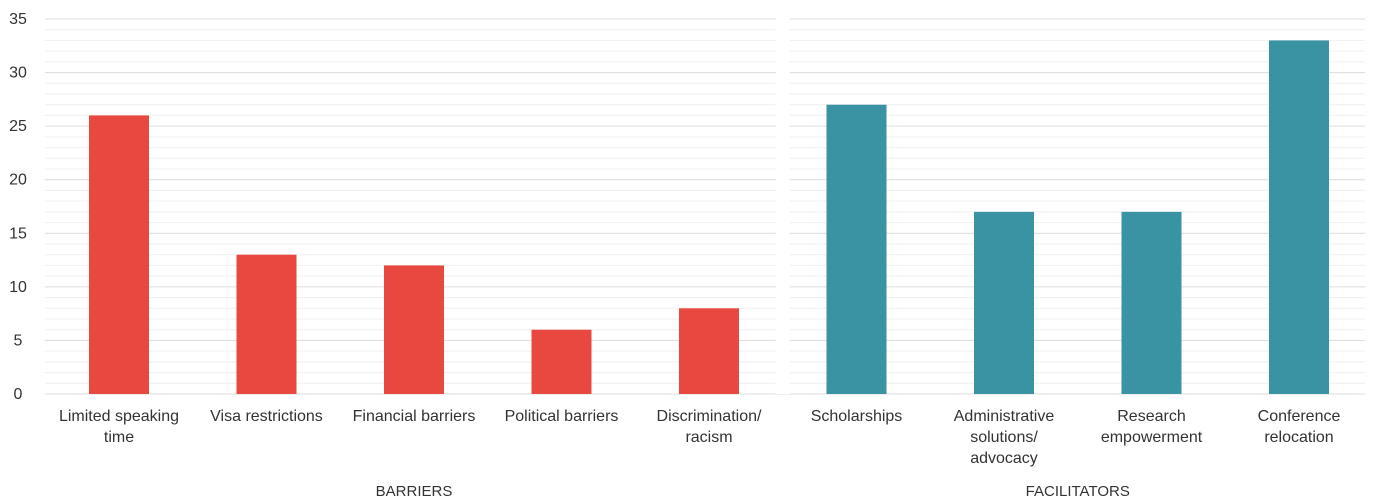 This screenshot has height=499, width=1375. I want to click on y-axis: 0 5 10 15 20 25 30 35, so click(18, 207).